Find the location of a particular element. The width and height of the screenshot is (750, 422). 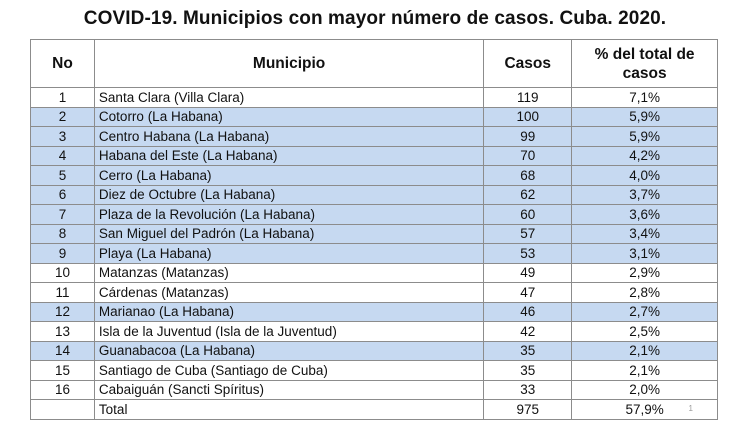

row-municipio: San Miguel del Padrón (La Habana) is located at coordinates (289, 233).